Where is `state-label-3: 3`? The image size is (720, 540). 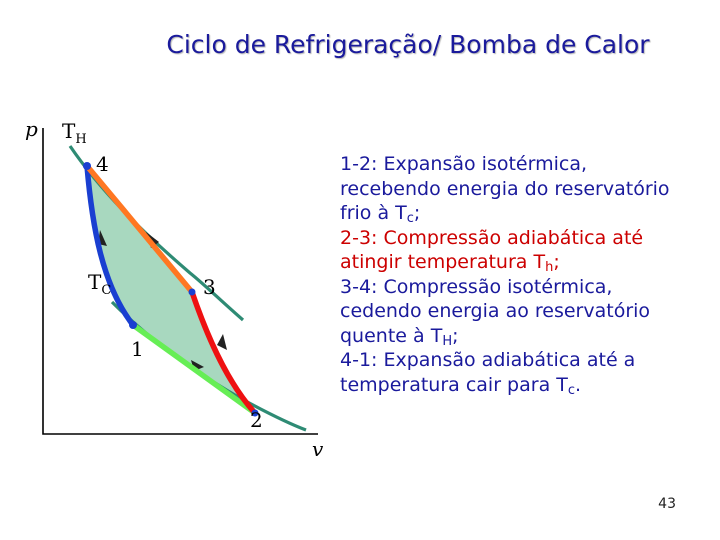
state-label-3: 3 is located at coordinates (209, 287).